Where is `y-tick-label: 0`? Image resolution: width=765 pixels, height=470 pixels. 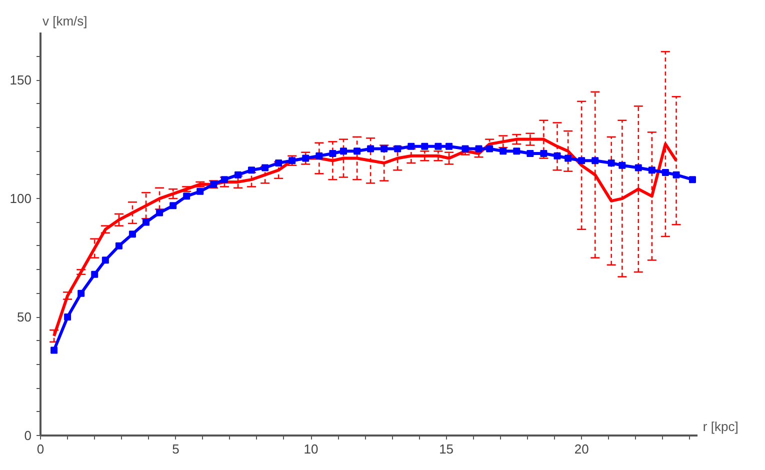 y-tick-label: 0 is located at coordinates (28, 435).